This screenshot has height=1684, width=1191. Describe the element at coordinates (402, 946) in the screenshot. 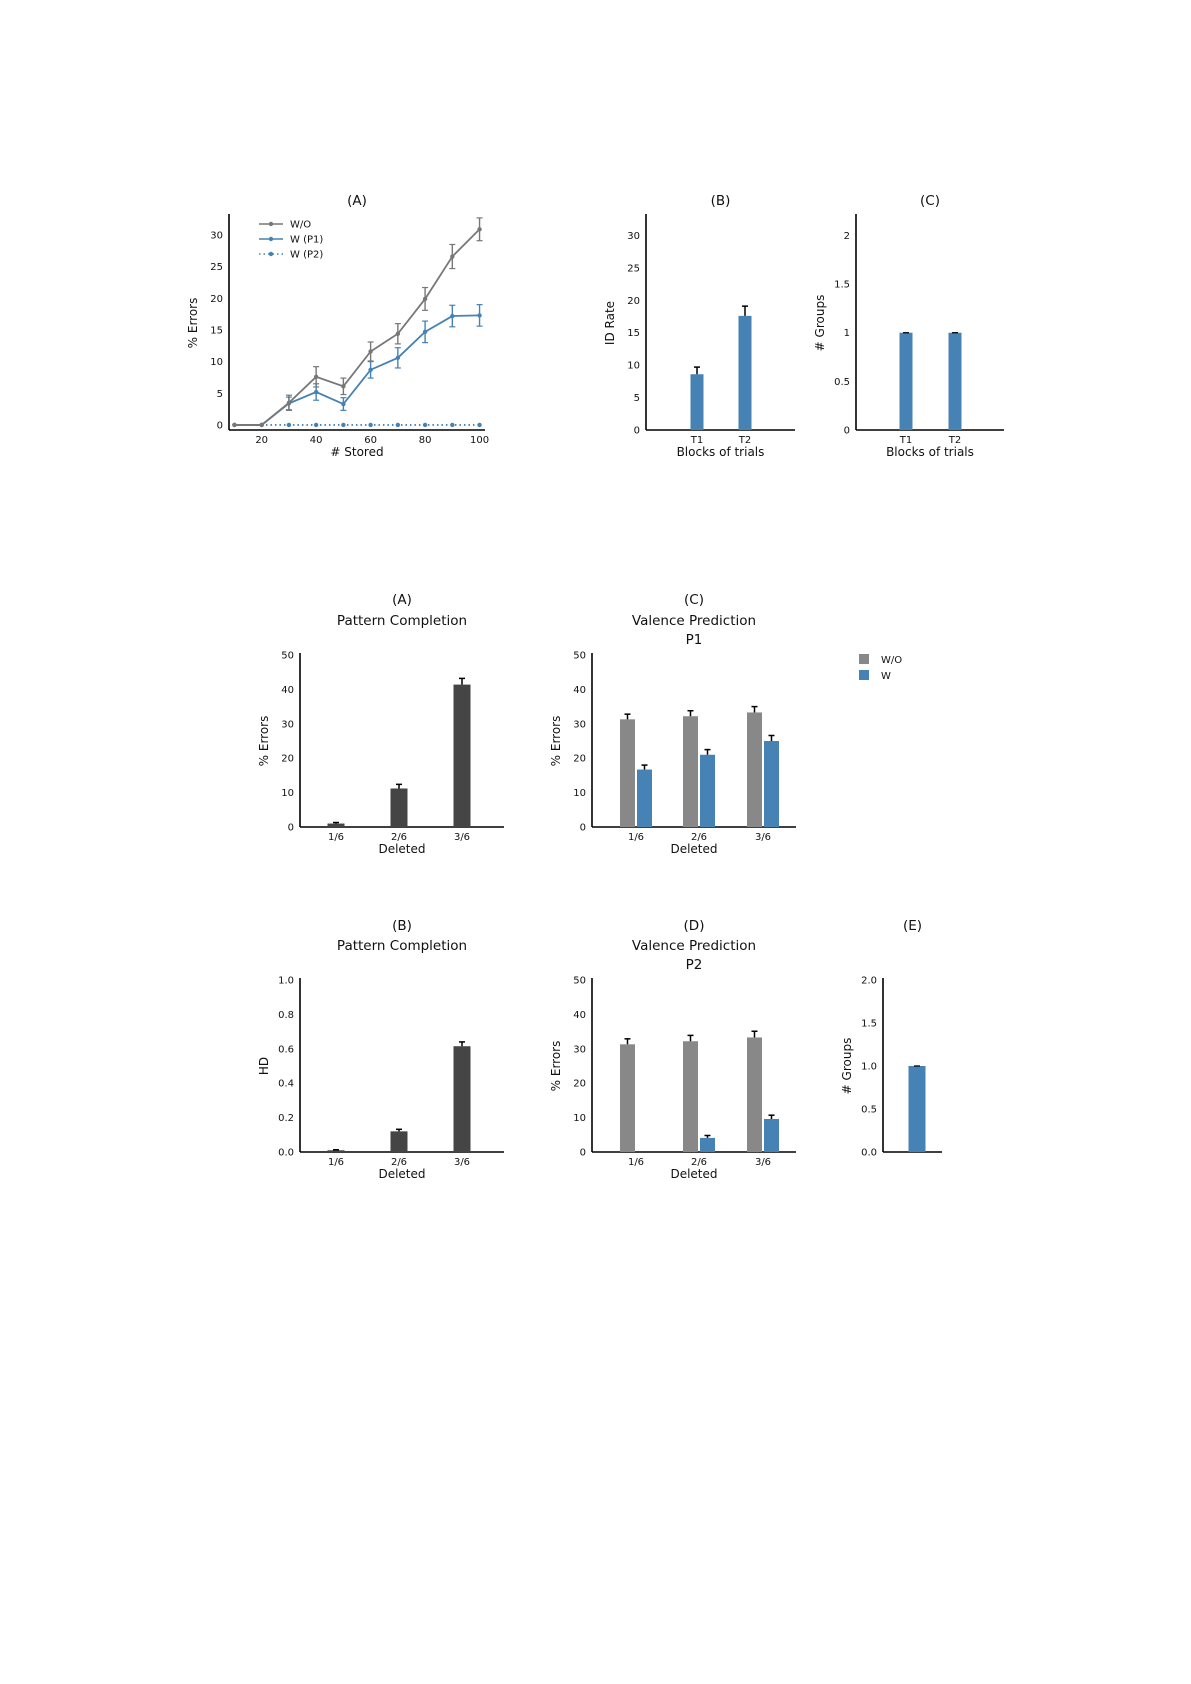

I see `panel-title: Pattern Completion` at that location.